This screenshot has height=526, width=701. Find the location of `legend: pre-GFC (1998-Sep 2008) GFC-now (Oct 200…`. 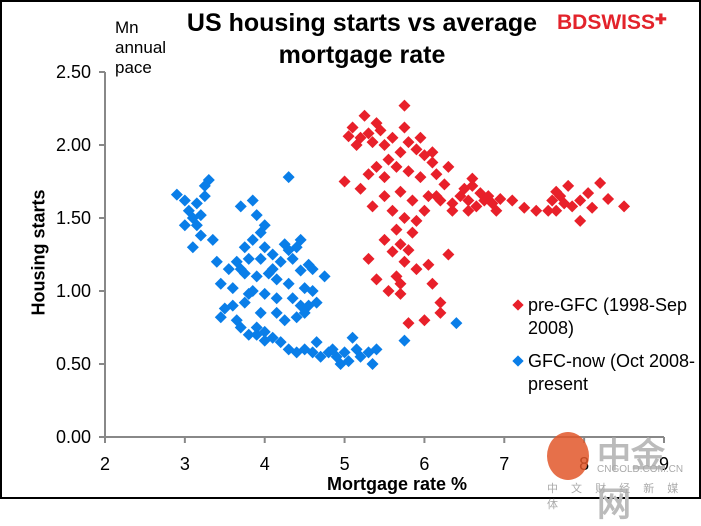

legend: pre-GFC (1998-Sep 2008) GFC-now (Oct 200… is located at coordinates (605, 350).